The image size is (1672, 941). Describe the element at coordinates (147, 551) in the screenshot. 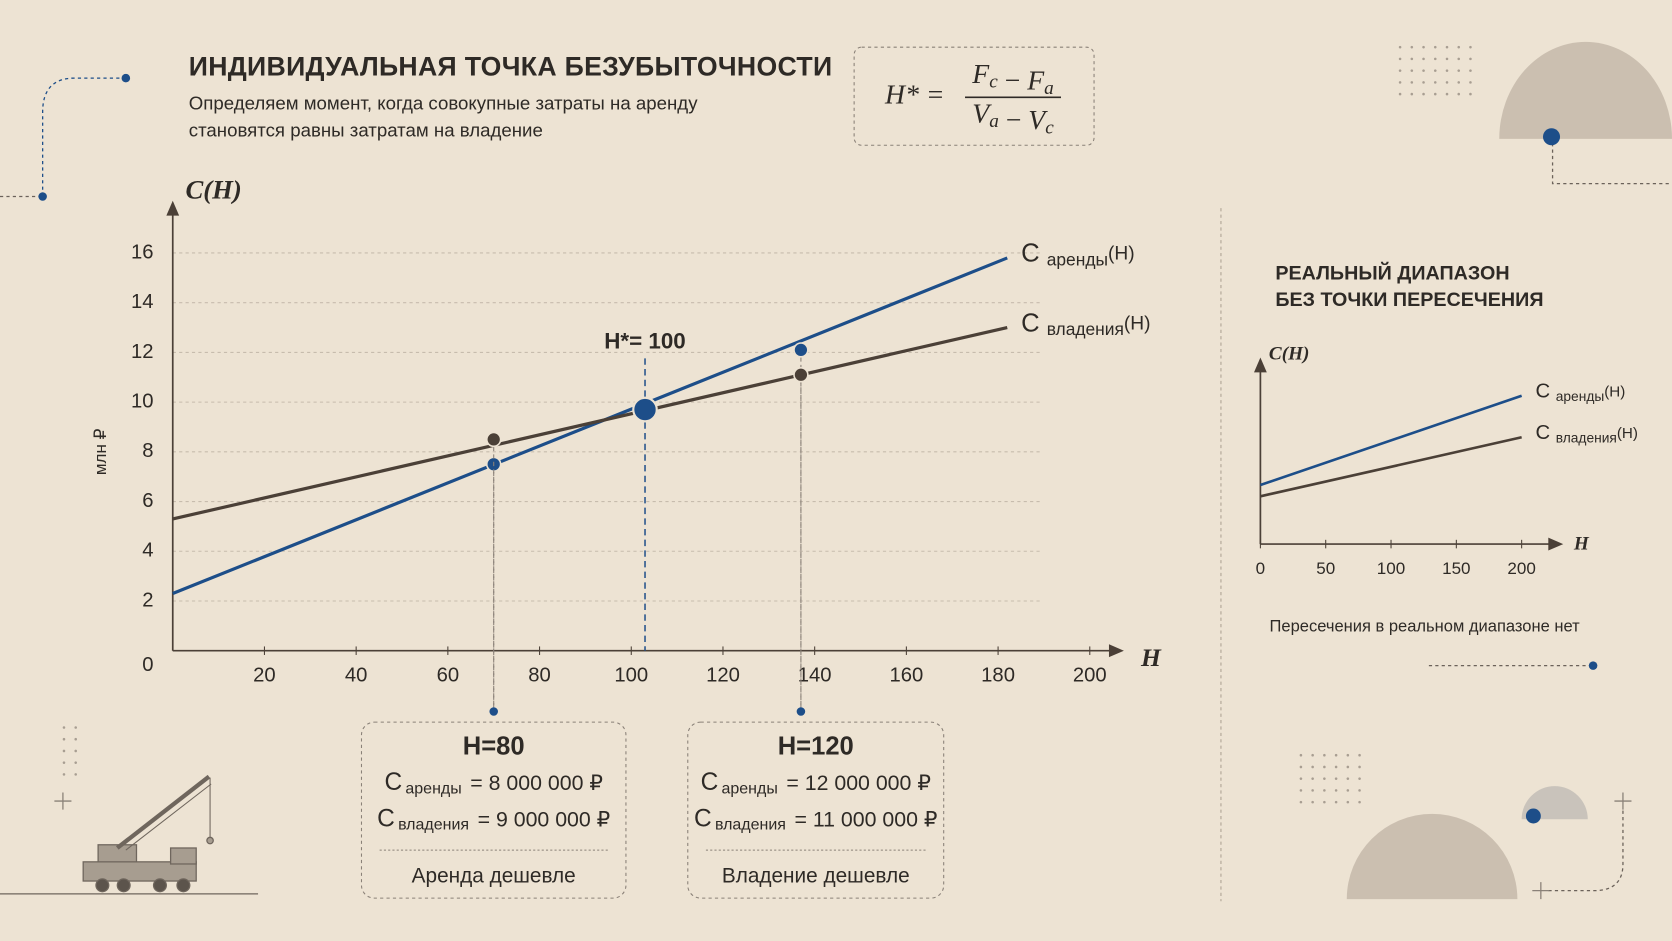

I see `y-tick-label: 4` at that location.